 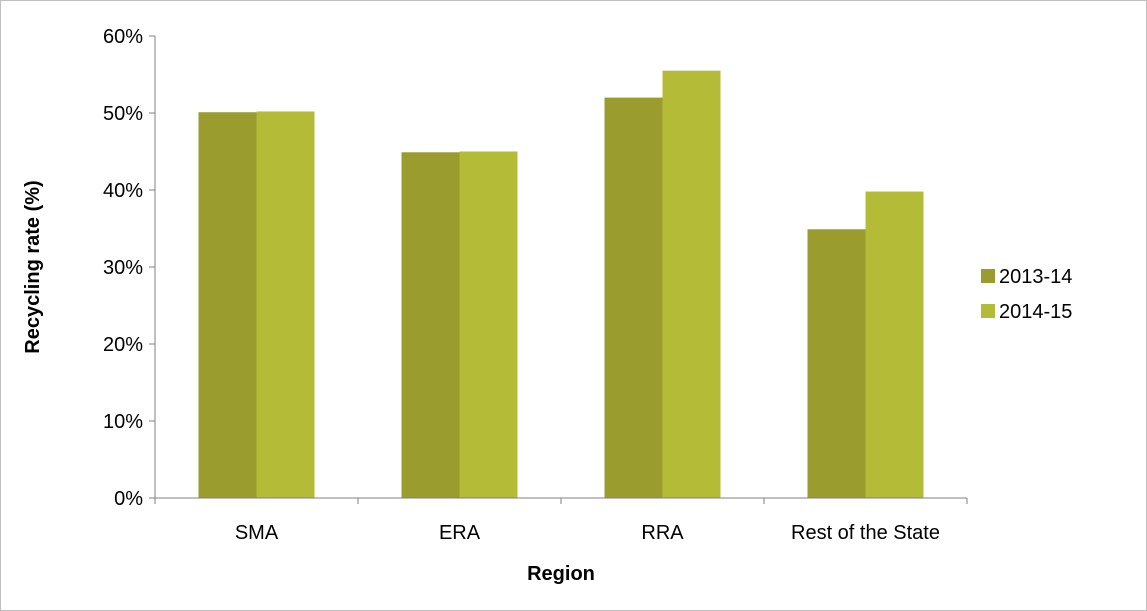 What do you see at coordinates (123, 345) in the screenshot?
I see `y-tick-label: 20%` at bounding box center [123, 345].